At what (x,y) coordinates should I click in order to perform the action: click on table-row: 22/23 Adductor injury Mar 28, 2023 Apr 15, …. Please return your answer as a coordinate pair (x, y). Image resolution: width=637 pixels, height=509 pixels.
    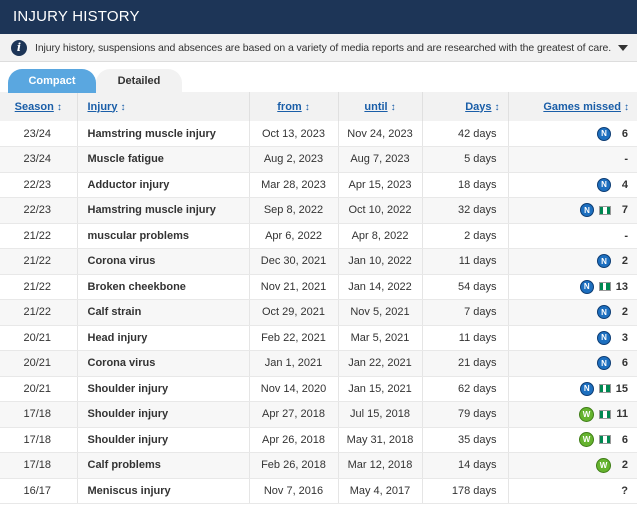
    Looking at the image, I should click on (318, 185).